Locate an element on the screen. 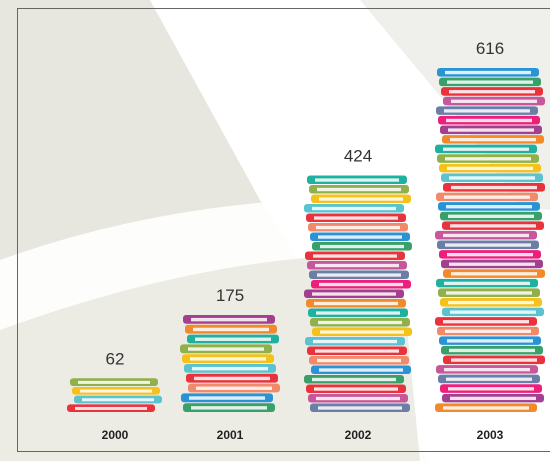  x-tick-label: 2003 is located at coordinates (490, 435).